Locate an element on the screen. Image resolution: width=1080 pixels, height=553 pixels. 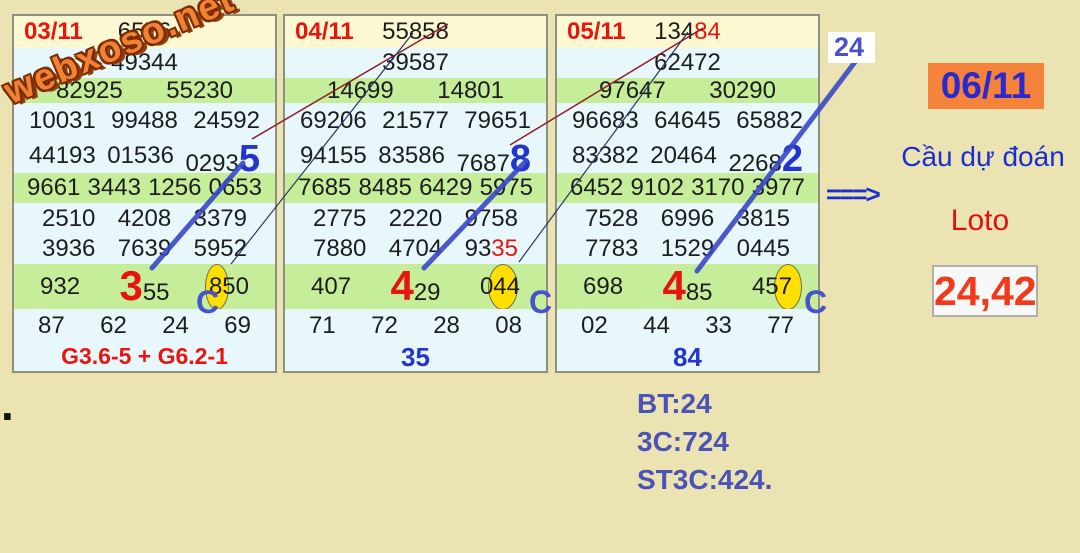
prize-number: 55230 is located at coordinates (199, 90).